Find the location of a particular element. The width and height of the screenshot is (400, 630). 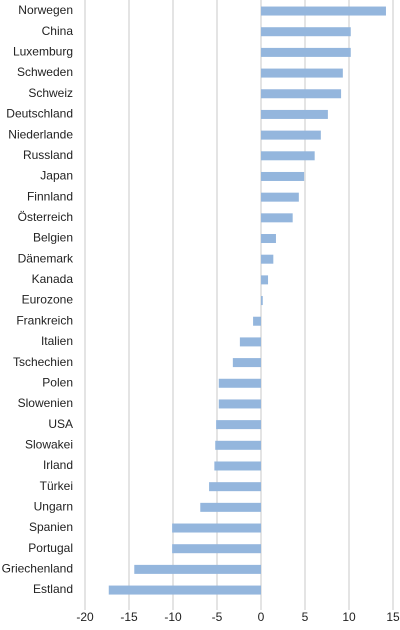

x-tick-label: 5 is located at coordinates (305, 617).